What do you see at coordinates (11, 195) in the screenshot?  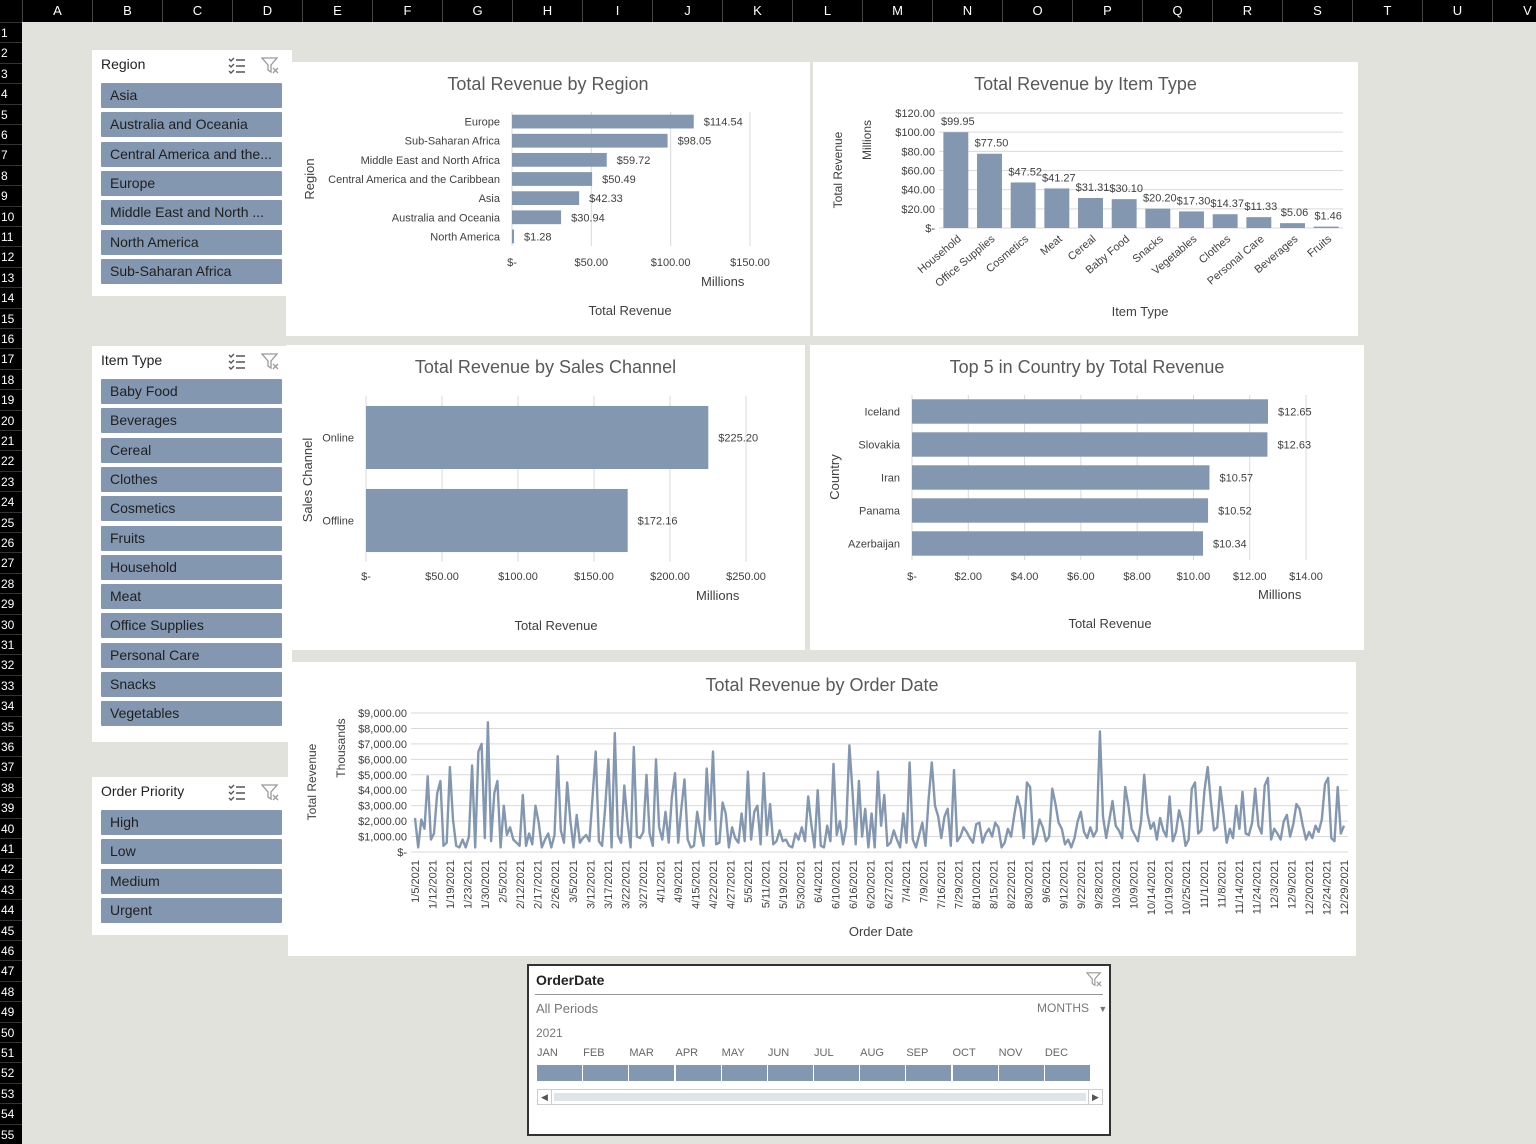 I see `row-header-9: 9` at bounding box center [11, 195].